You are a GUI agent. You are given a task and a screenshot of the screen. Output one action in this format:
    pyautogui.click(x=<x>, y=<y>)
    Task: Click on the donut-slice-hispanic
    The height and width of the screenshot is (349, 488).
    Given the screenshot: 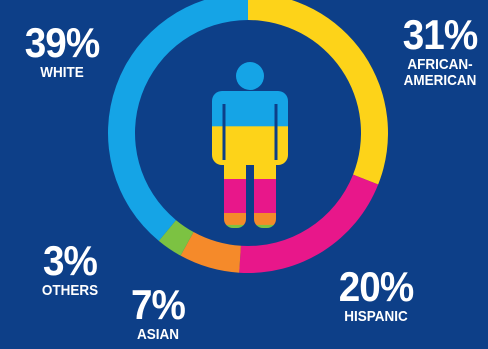 What is the action you would take?
    pyautogui.click(x=309, y=223)
    